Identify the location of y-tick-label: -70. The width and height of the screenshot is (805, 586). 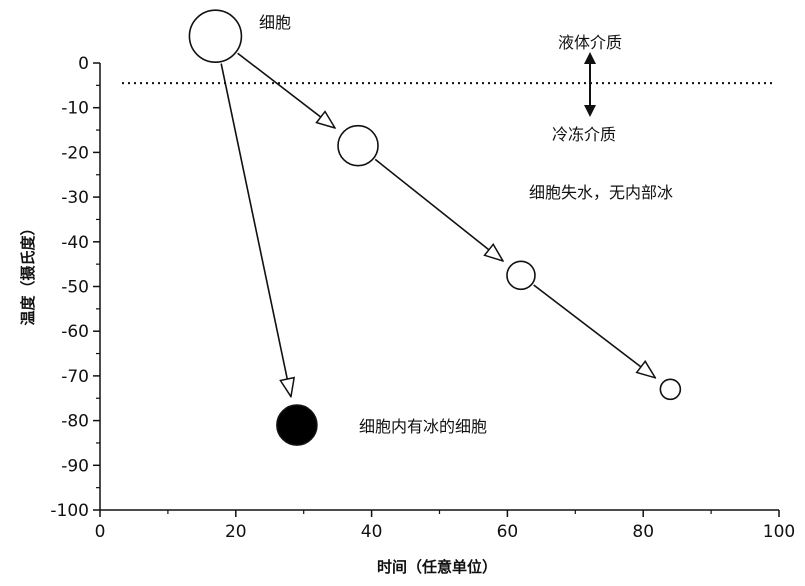
(75, 377).